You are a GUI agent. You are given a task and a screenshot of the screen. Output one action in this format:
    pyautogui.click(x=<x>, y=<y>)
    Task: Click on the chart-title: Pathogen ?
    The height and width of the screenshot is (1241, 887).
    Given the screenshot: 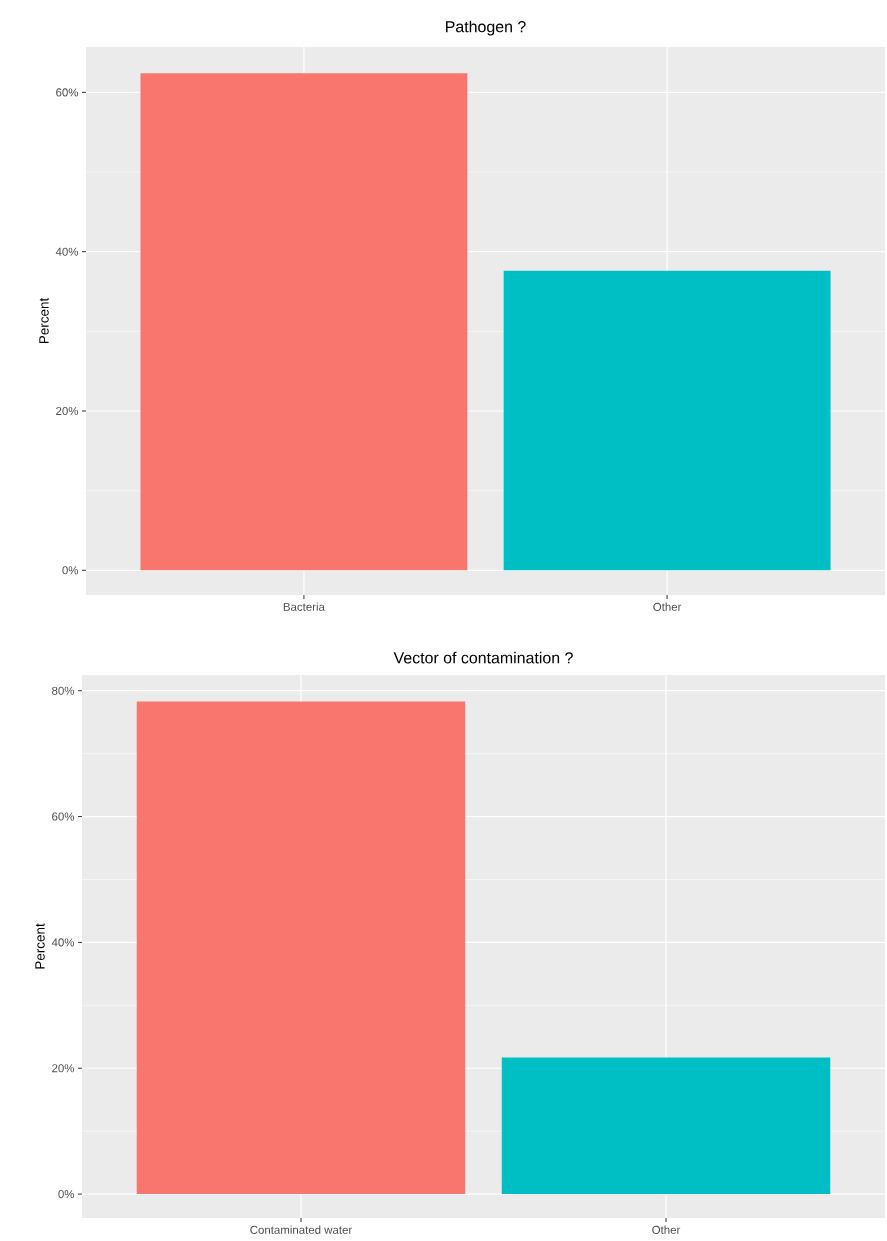 What is the action you would take?
    pyautogui.click(x=486, y=28)
    